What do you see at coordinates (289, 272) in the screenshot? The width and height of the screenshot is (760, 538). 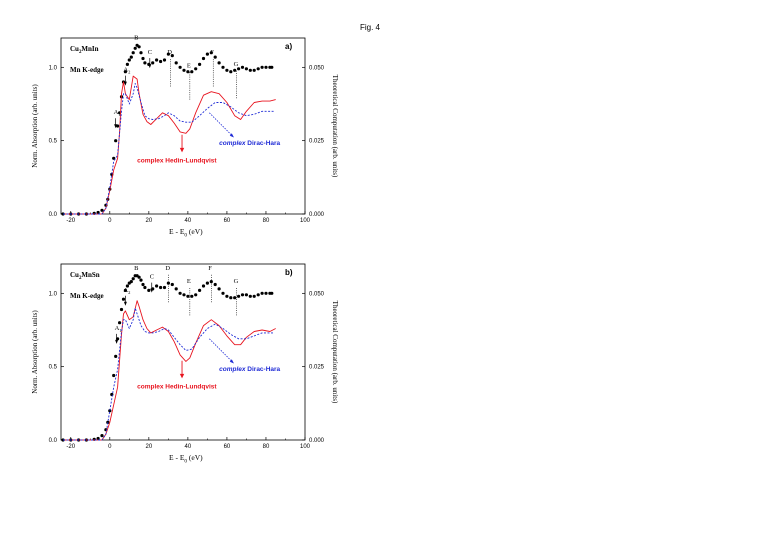 I see `panel-tag: b)` at bounding box center [289, 272].